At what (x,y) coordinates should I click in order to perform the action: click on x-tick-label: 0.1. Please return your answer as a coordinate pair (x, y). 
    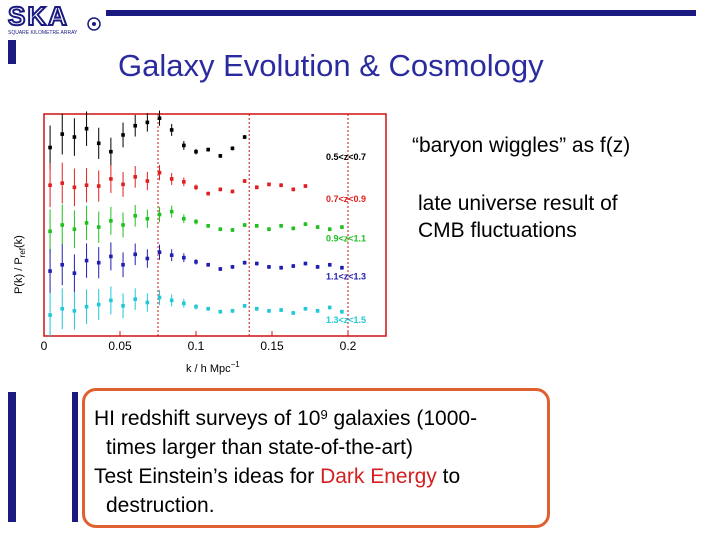
    Looking at the image, I should click on (196, 346).